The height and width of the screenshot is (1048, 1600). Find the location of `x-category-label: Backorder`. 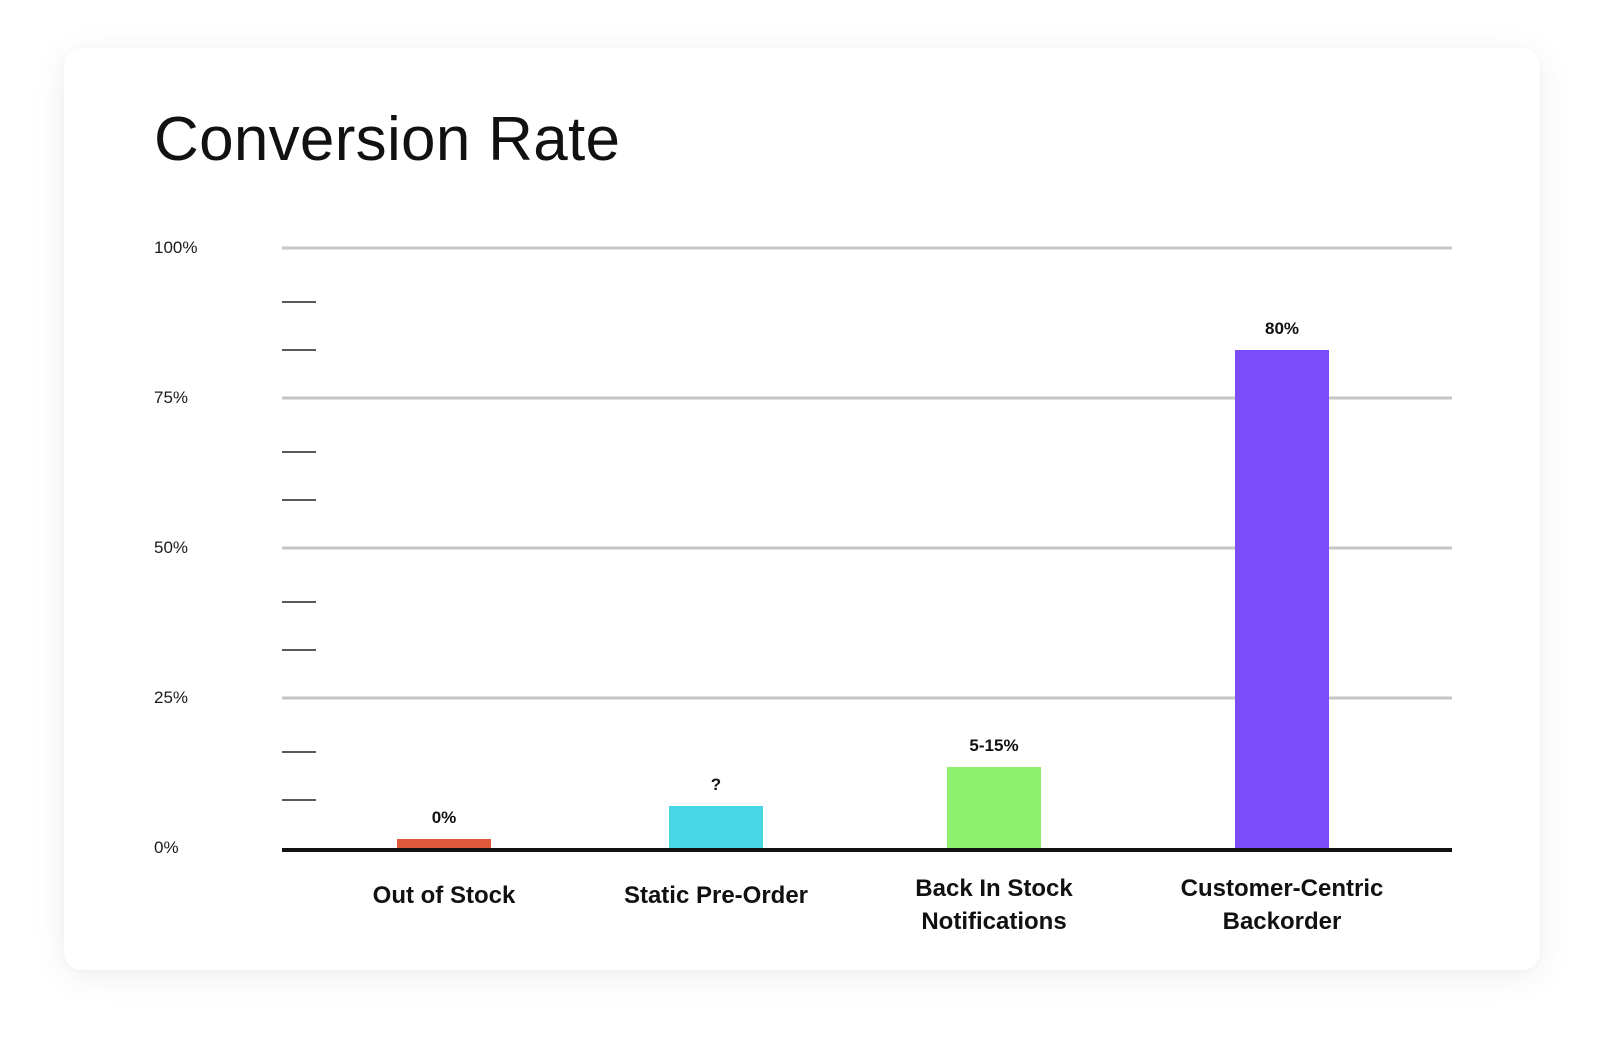

x-category-label: Backorder is located at coordinates (1282, 921).